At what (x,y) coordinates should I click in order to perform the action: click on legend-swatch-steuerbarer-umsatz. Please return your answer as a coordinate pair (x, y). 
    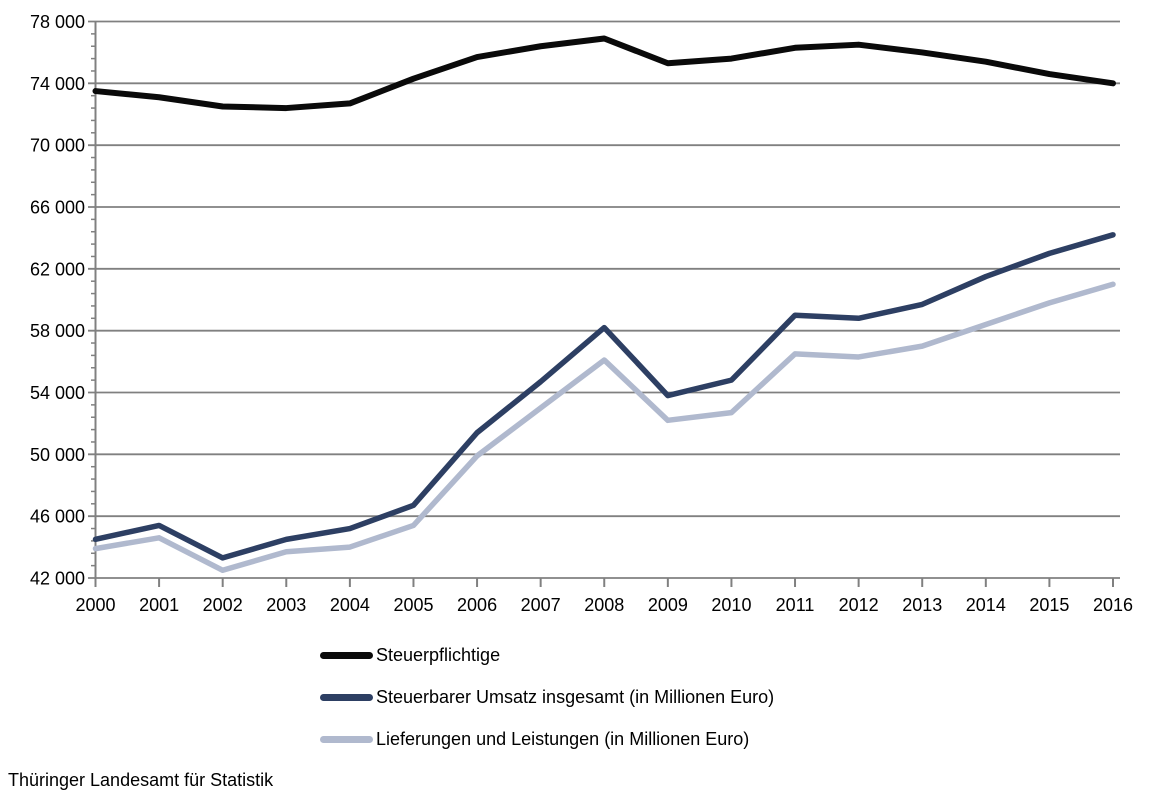
    Looking at the image, I should click on (346, 697).